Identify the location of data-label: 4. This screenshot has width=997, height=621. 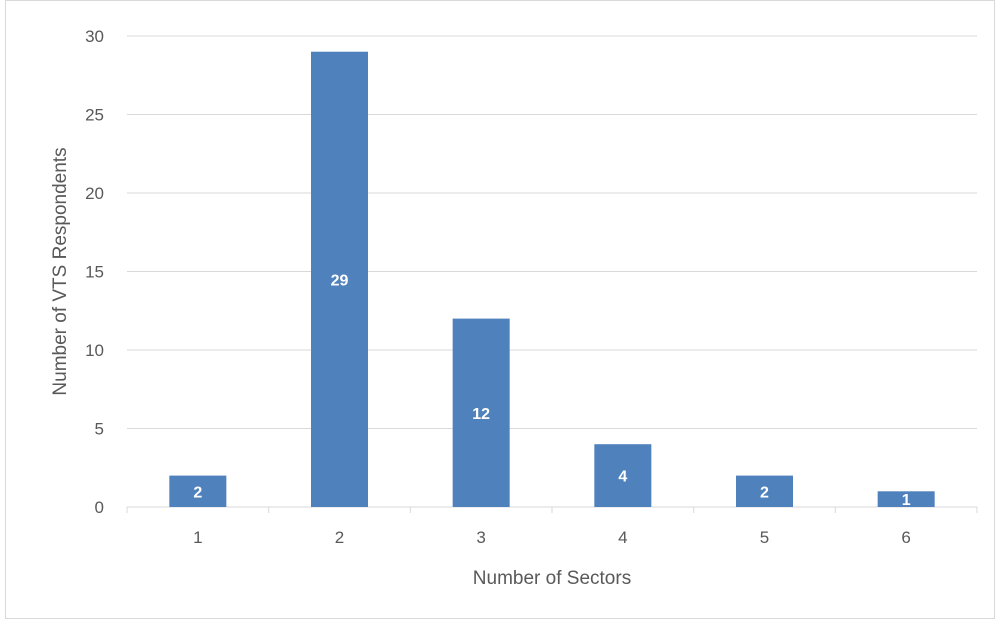
(622, 477).